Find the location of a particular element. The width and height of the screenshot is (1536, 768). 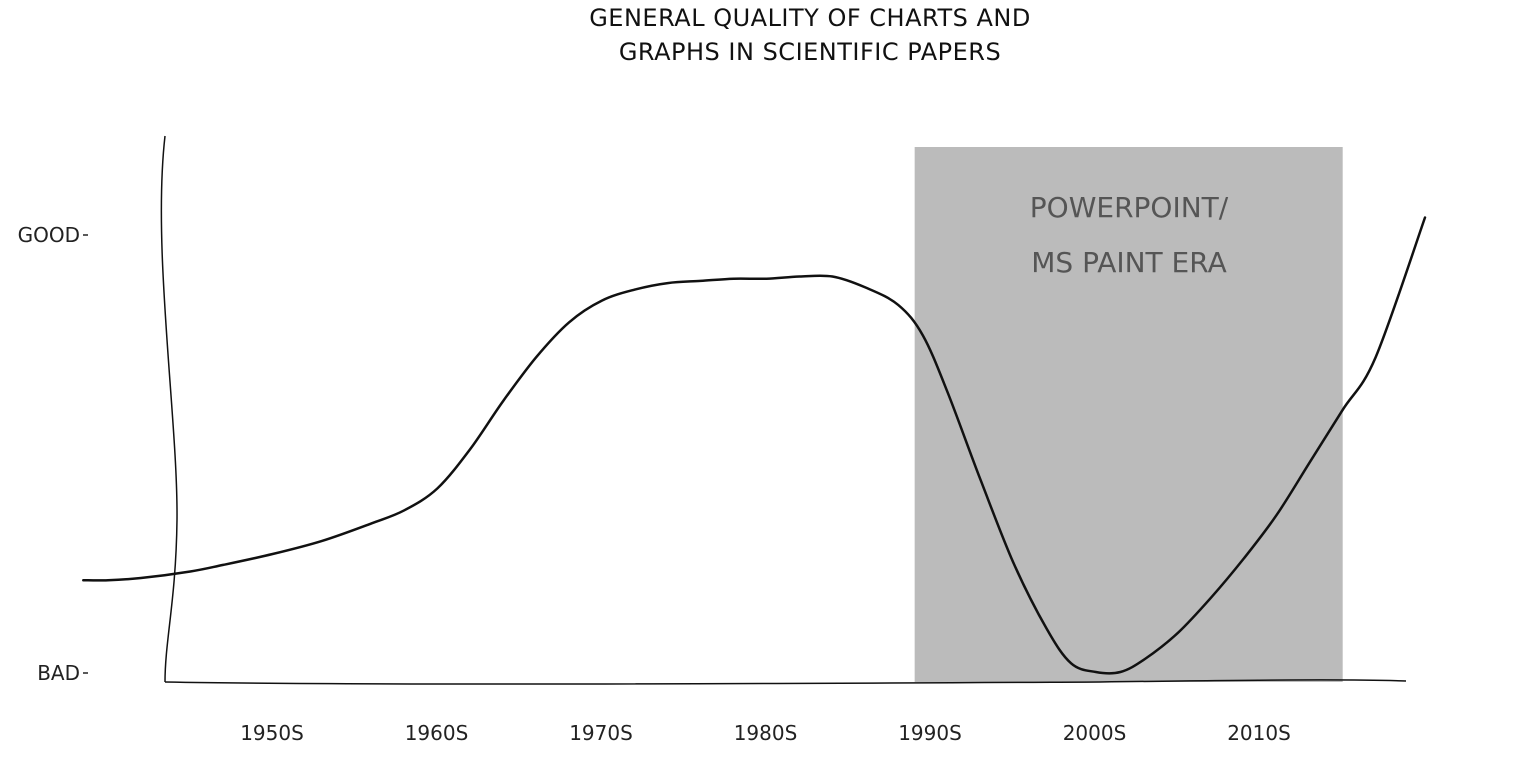

y-tick-label: BAD is located at coordinates (58, 673).